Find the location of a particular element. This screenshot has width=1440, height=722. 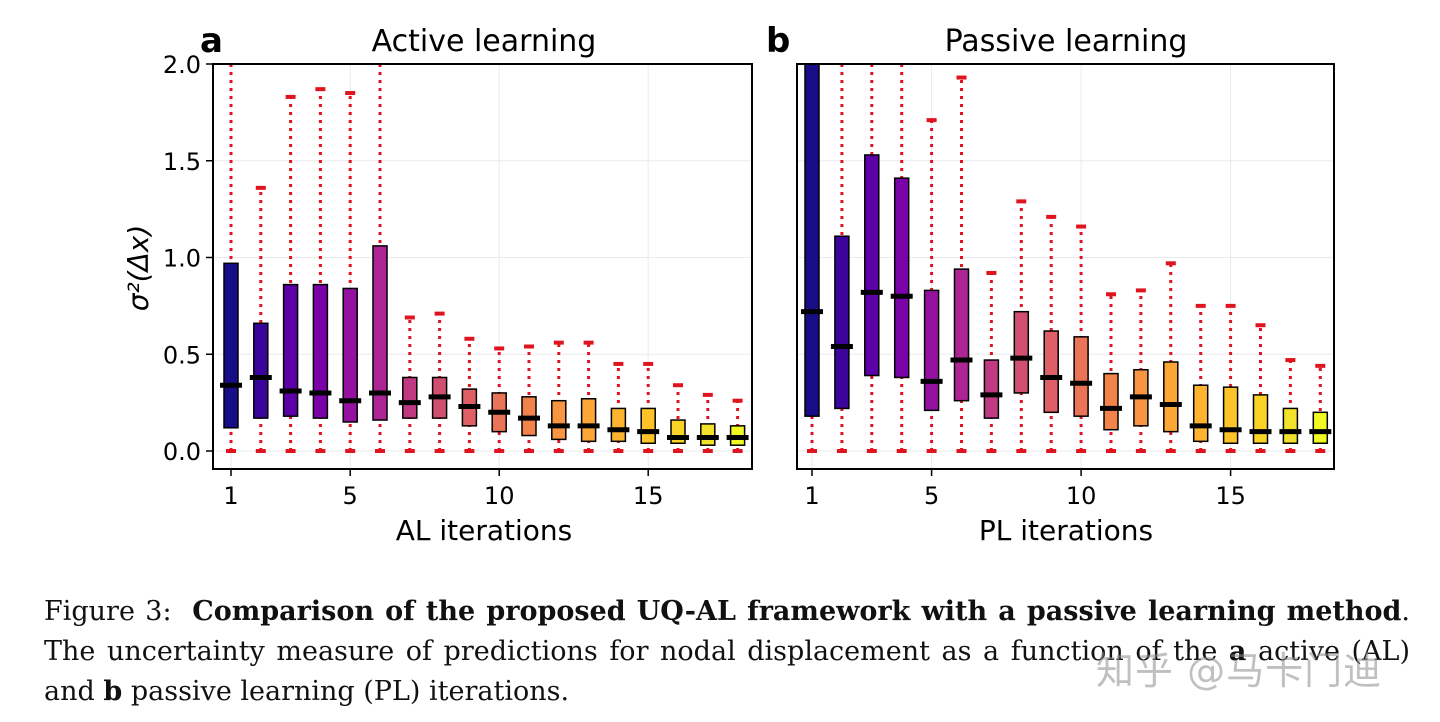

x-axis-label-a: AL iterations is located at coordinates (484, 530).